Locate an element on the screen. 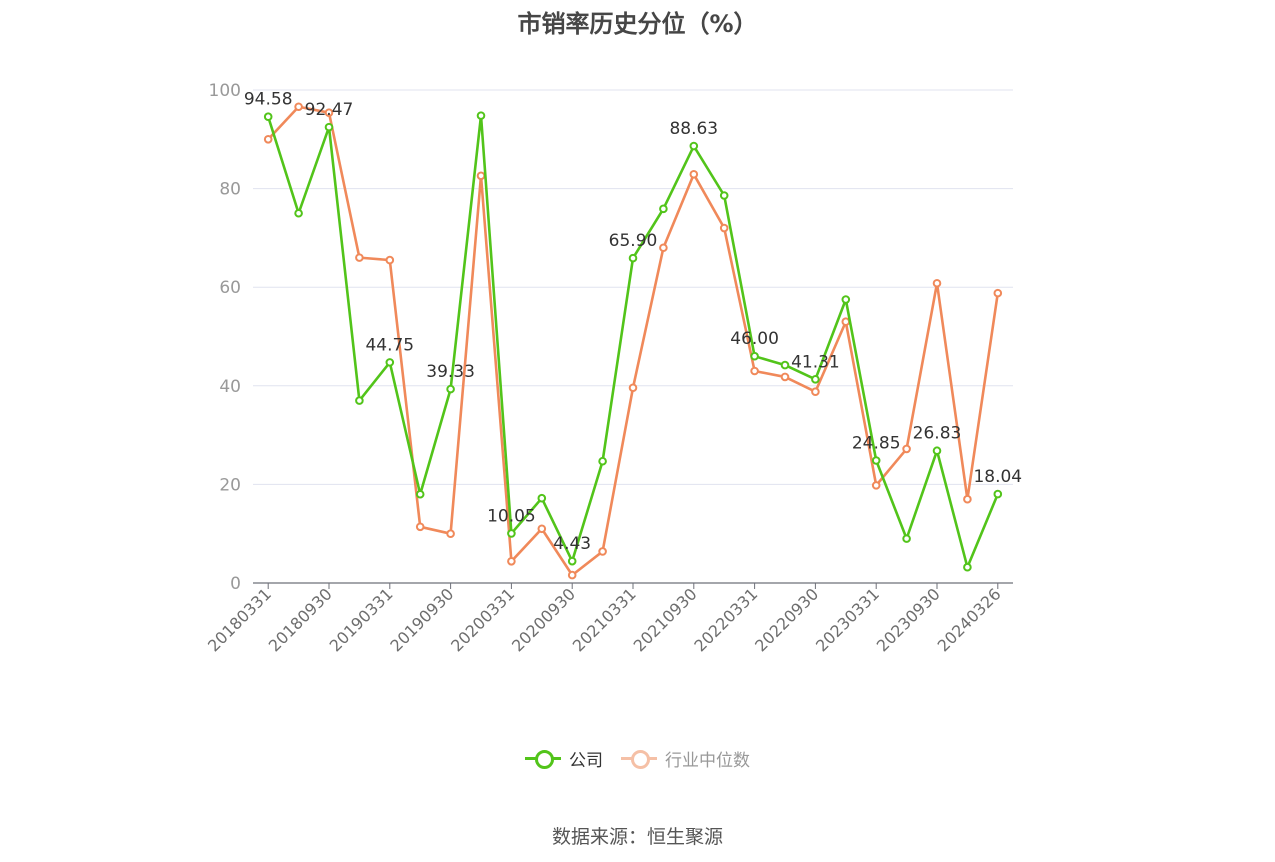 This screenshot has width=1275, height=862. data-label: 18.04 is located at coordinates (997, 477).